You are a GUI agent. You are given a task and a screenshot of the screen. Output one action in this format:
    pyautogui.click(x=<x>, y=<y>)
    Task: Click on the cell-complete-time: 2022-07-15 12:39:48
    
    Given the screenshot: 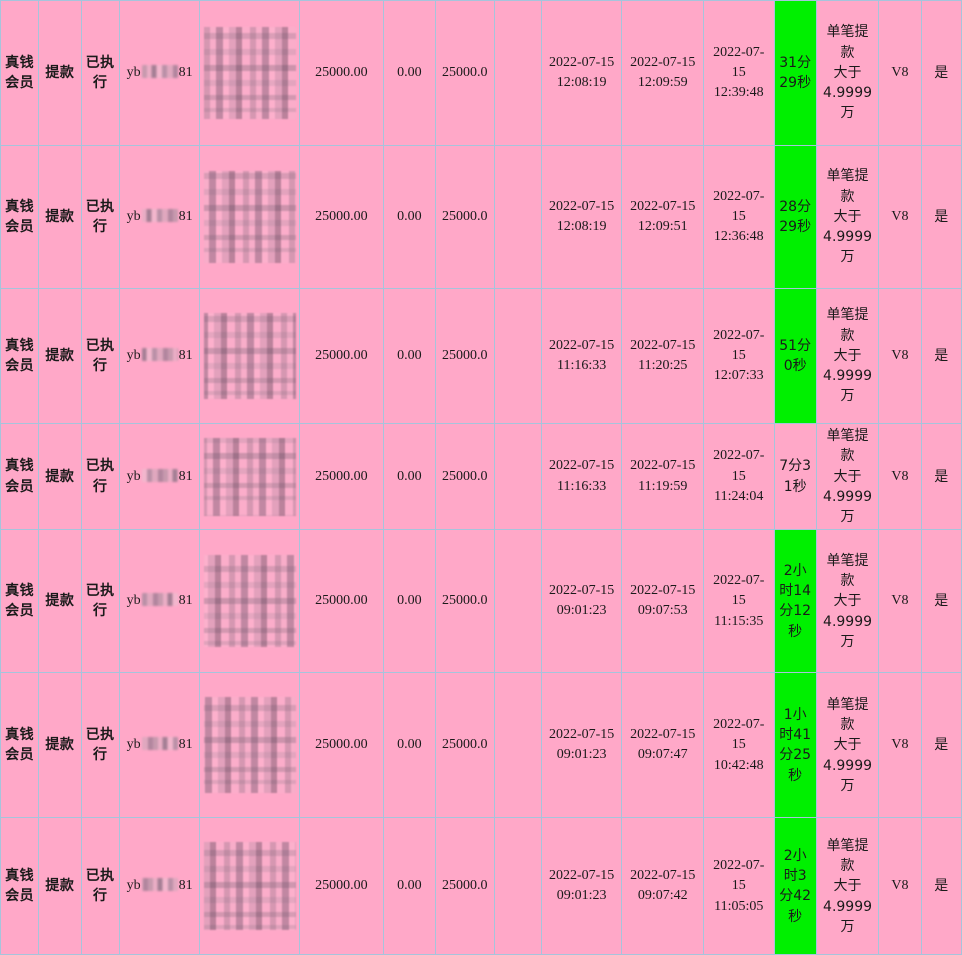 What is the action you would take?
    pyautogui.click(x=739, y=73)
    